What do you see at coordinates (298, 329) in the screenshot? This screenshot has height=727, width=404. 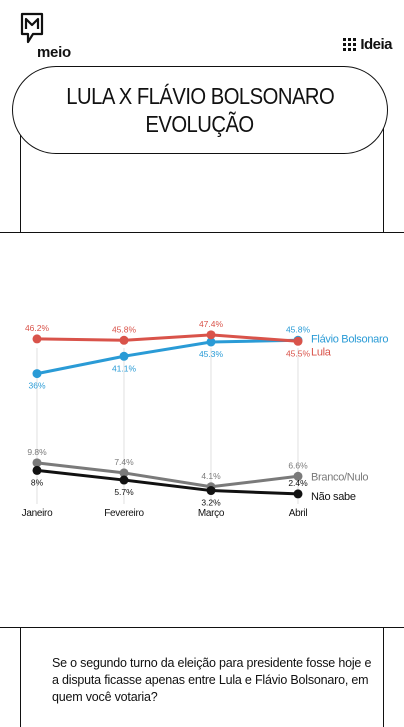 I see `data-label-0-3: 45.8%` at bounding box center [298, 329].